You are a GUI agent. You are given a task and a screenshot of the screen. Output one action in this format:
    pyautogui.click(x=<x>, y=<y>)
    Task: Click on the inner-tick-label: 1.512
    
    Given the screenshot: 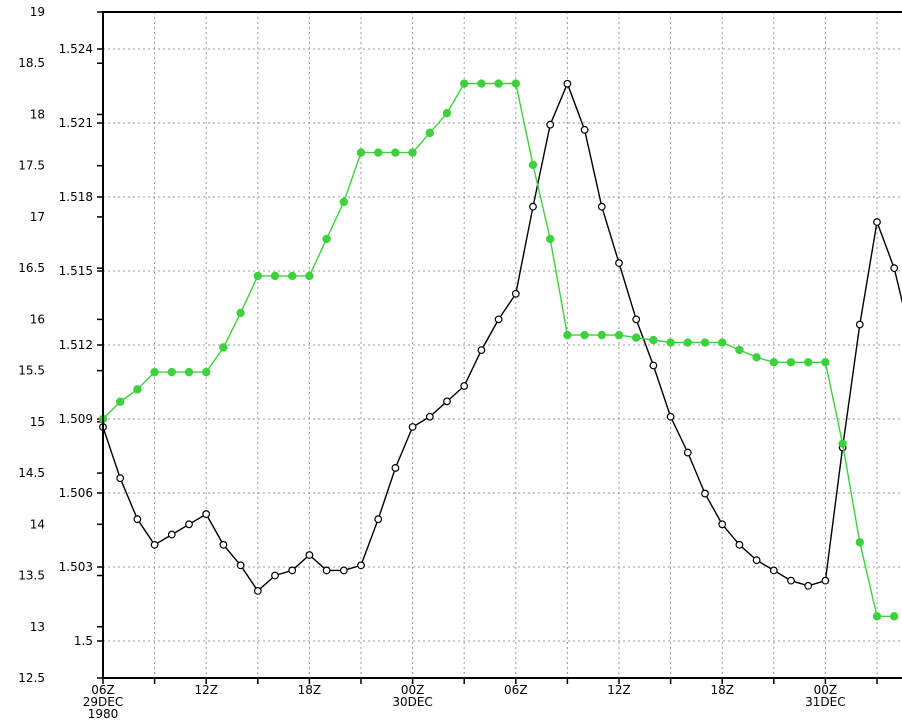 What is the action you would take?
    pyautogui.click(x=76, y=345)
    